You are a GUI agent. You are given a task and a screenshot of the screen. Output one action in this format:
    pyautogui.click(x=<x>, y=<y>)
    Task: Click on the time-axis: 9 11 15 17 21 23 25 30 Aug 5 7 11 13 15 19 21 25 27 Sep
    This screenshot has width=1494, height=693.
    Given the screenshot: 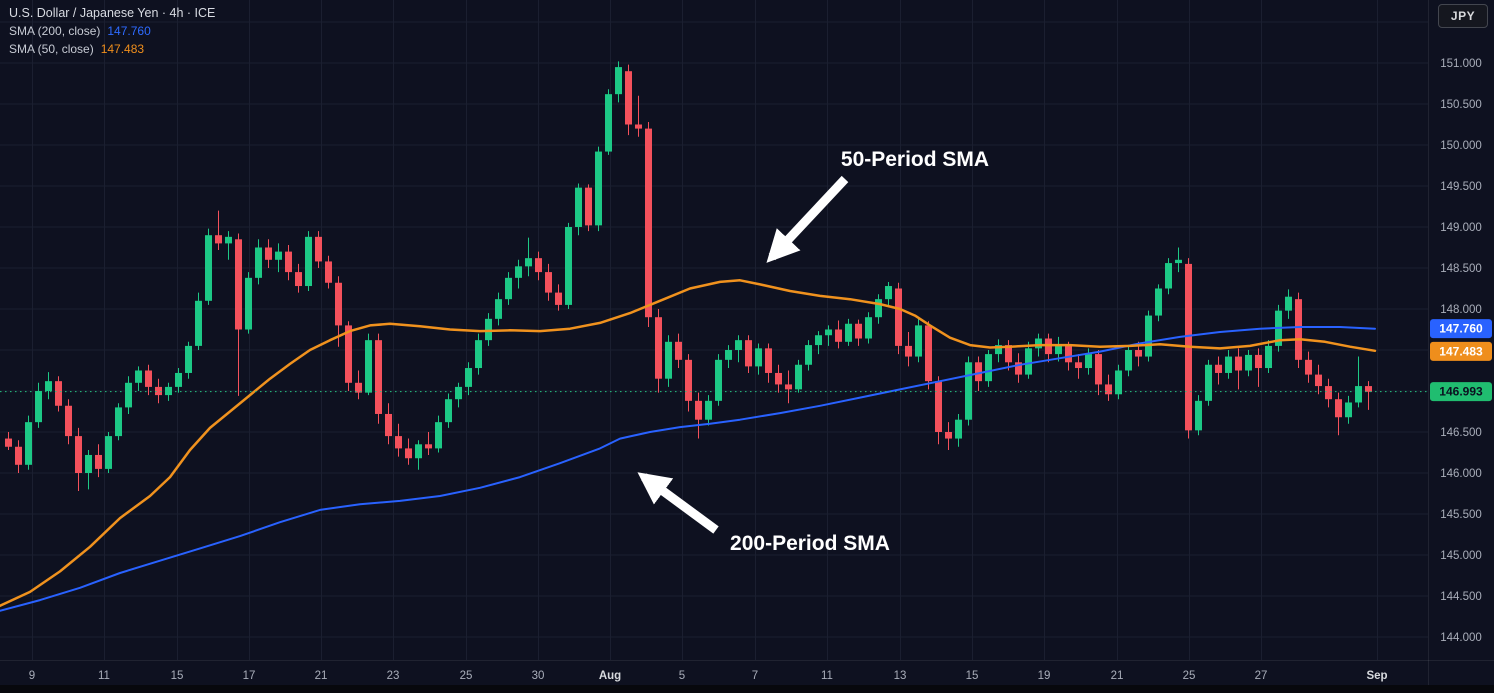 What is the action you would take?
    pyautogui.click(x=708, y=676)
    